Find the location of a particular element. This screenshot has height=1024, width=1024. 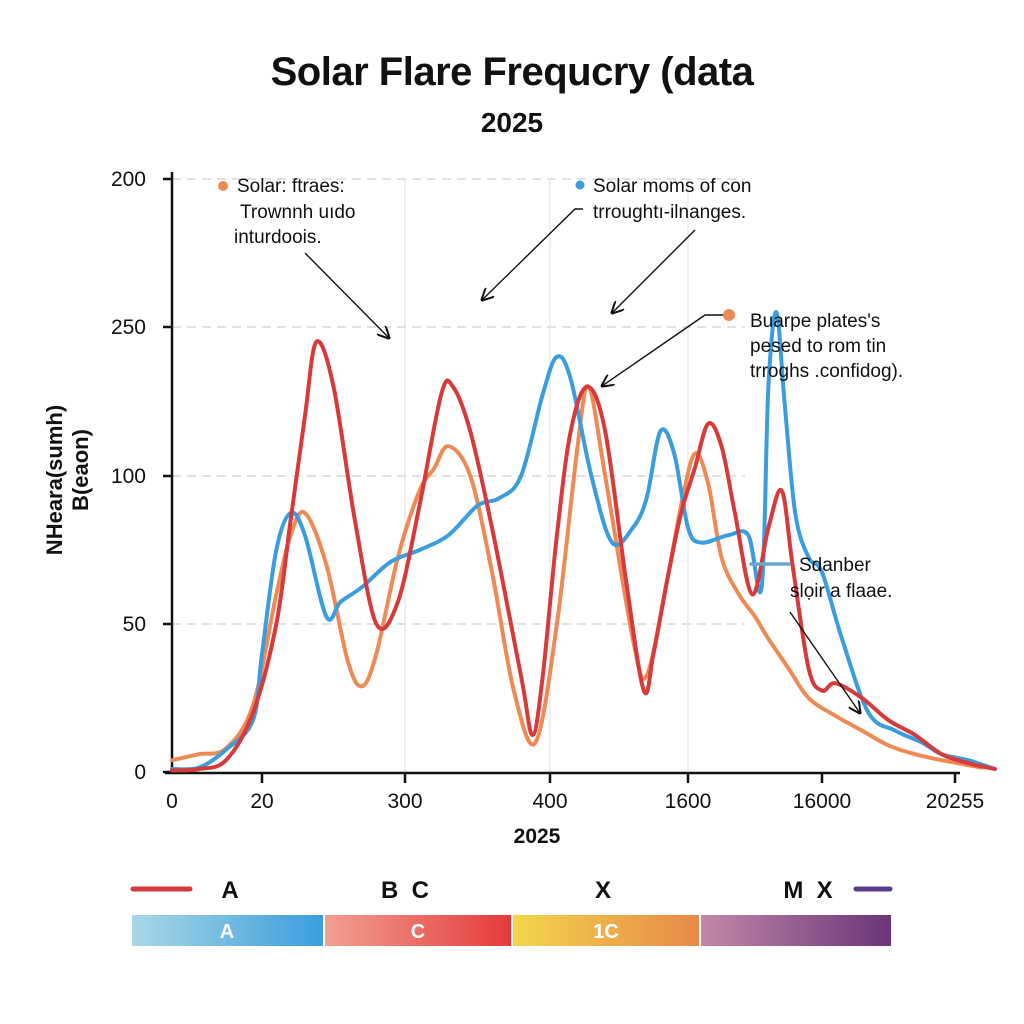

annotation-1: Solar: ftraes: Trownnh uıdo inturdoois. is located at coordinates (303, 257).